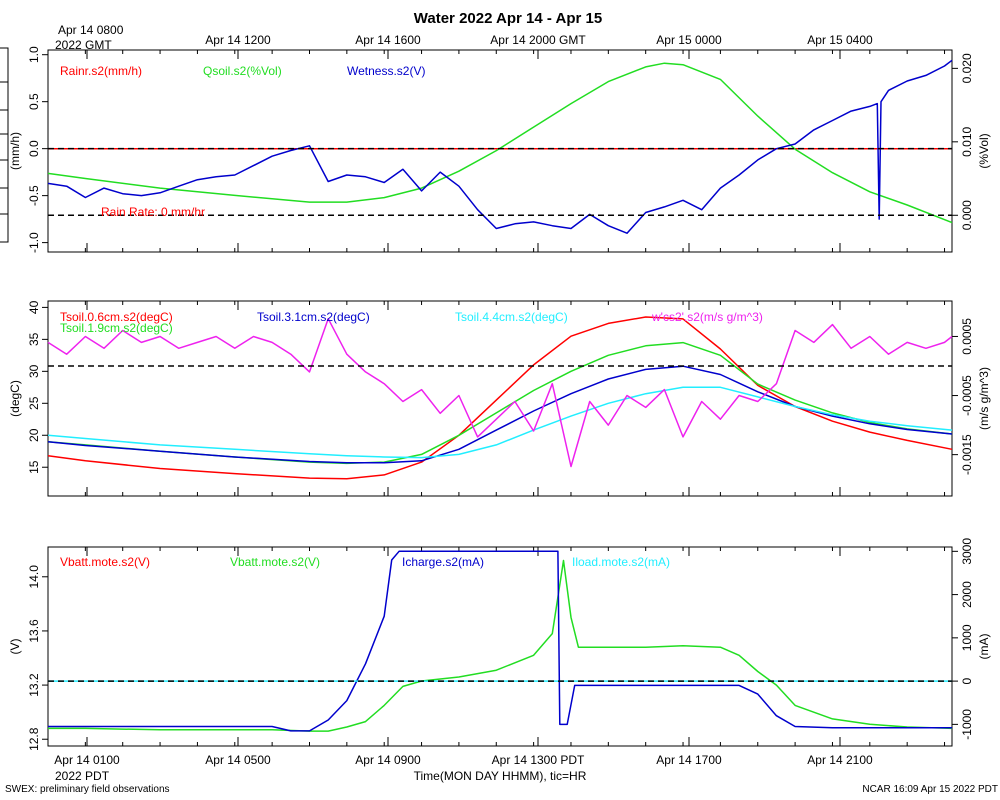 The width and height of the screenshot is (1000, 800). What do you see at coordinates (116, 317) in the screenshot?
I see `legend-entry: Tsoil.0.6cm.s2(degC)` at bounding box center [116, 317].